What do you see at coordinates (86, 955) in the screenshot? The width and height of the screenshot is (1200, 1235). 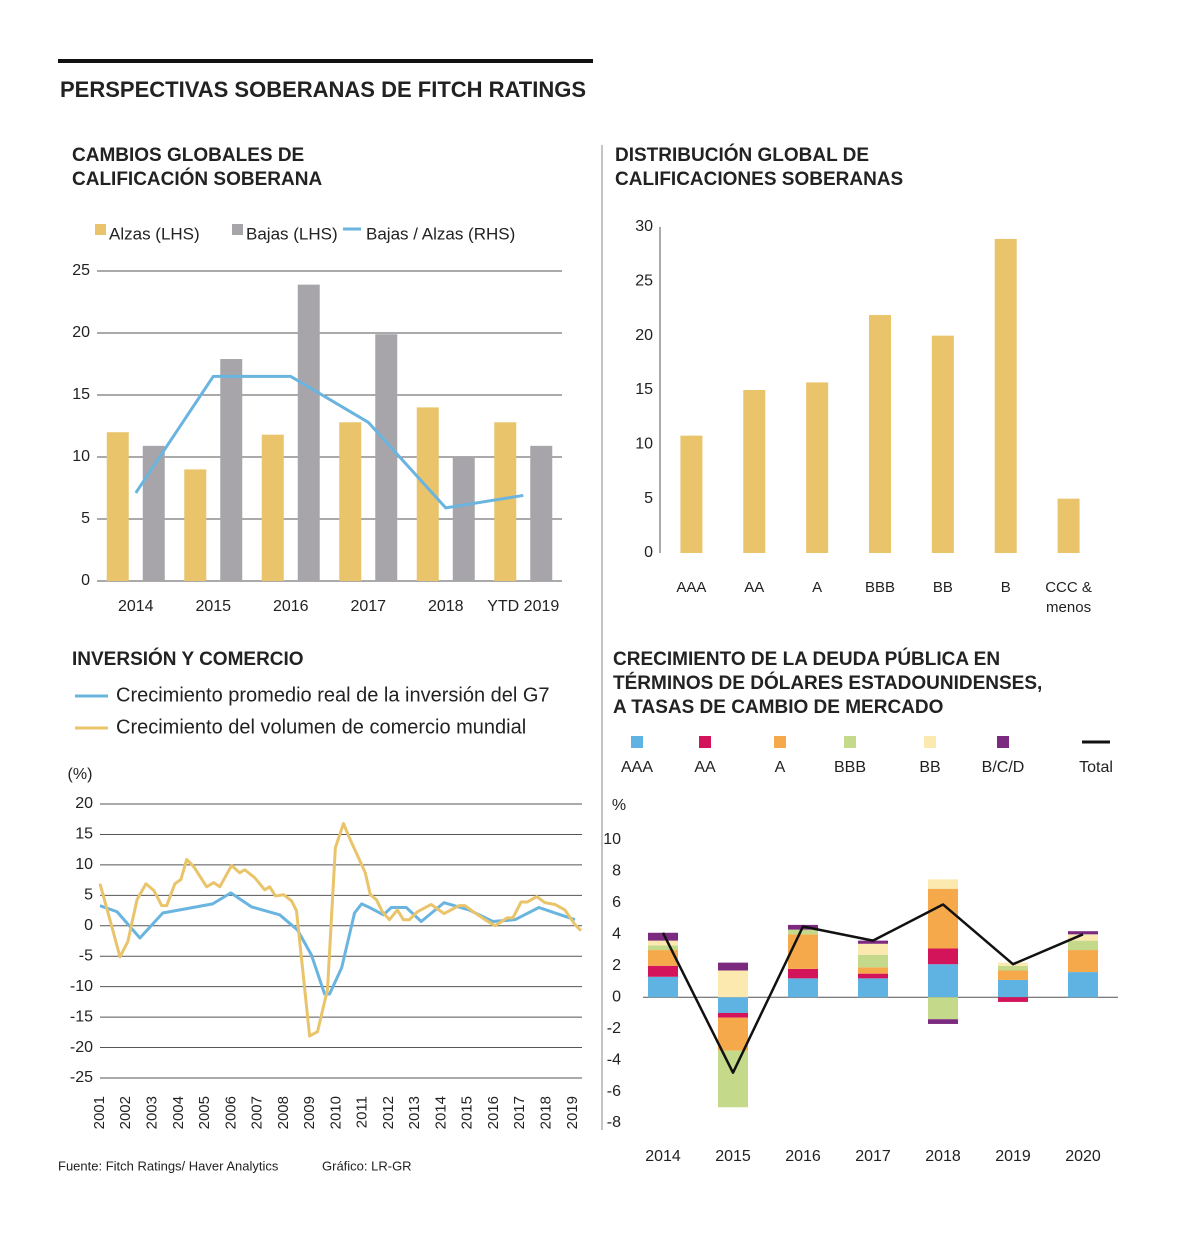 I see `y-tick-label: -5` at bounding box center [86, 955].